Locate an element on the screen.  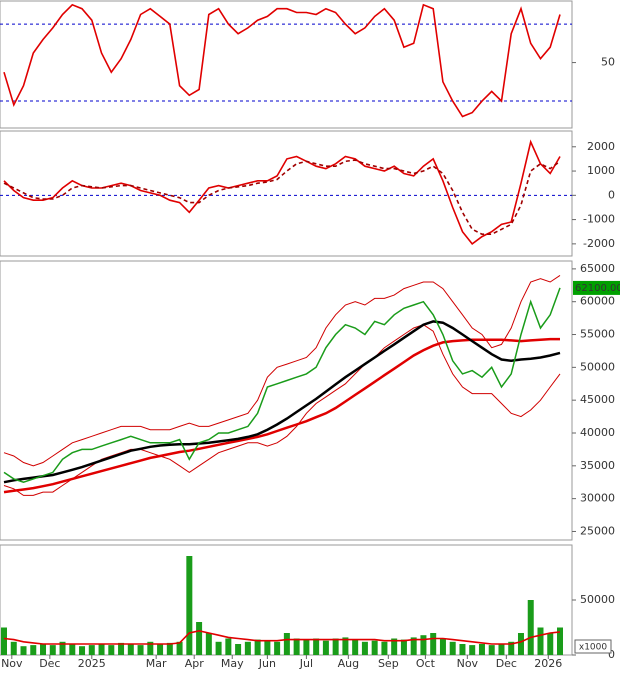
y-tick-label: 35000 is located at coordinates (597, 465).